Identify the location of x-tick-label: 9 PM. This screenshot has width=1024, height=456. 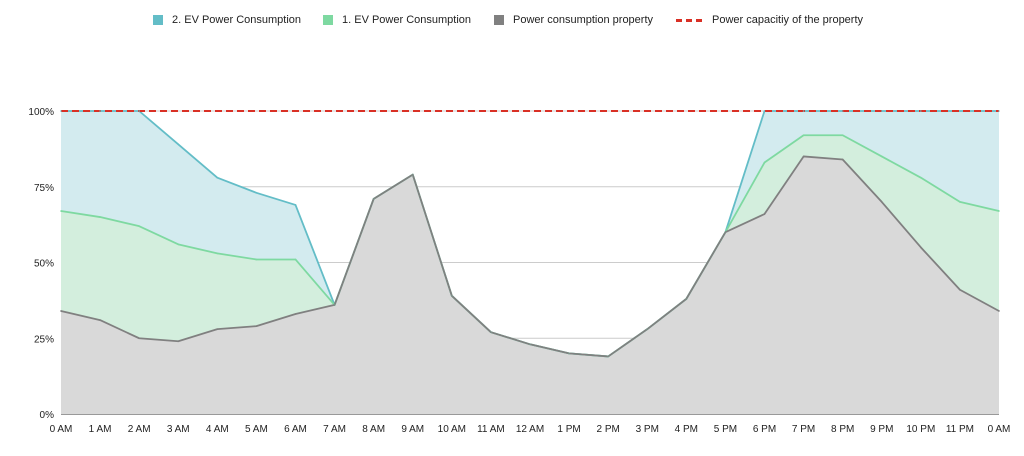
(881, 429).